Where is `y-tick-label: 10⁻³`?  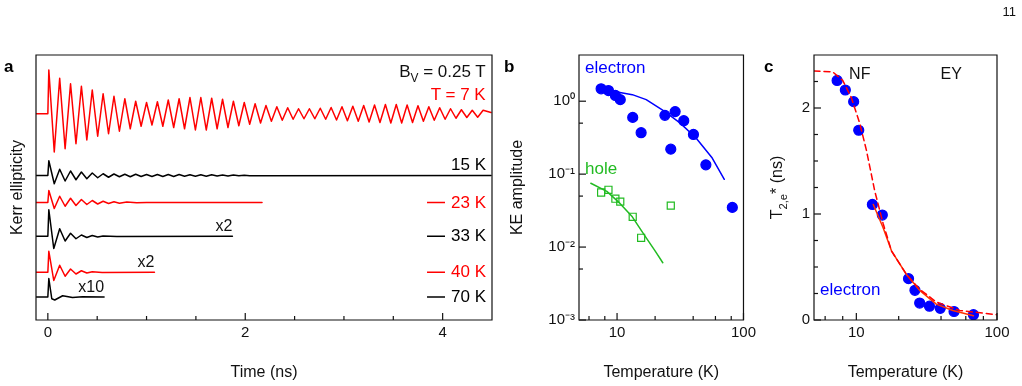
y-tick-label: 10⁻³ is located at coordinates (561, 319).